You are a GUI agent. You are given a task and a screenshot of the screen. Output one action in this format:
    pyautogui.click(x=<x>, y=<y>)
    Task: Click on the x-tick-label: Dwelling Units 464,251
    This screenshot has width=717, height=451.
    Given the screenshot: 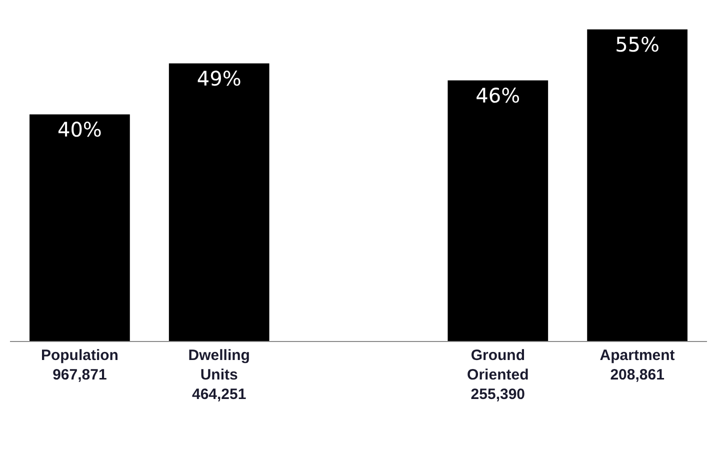 What is the action you would take?
    pyautogui.click(x=219, y=375)
    